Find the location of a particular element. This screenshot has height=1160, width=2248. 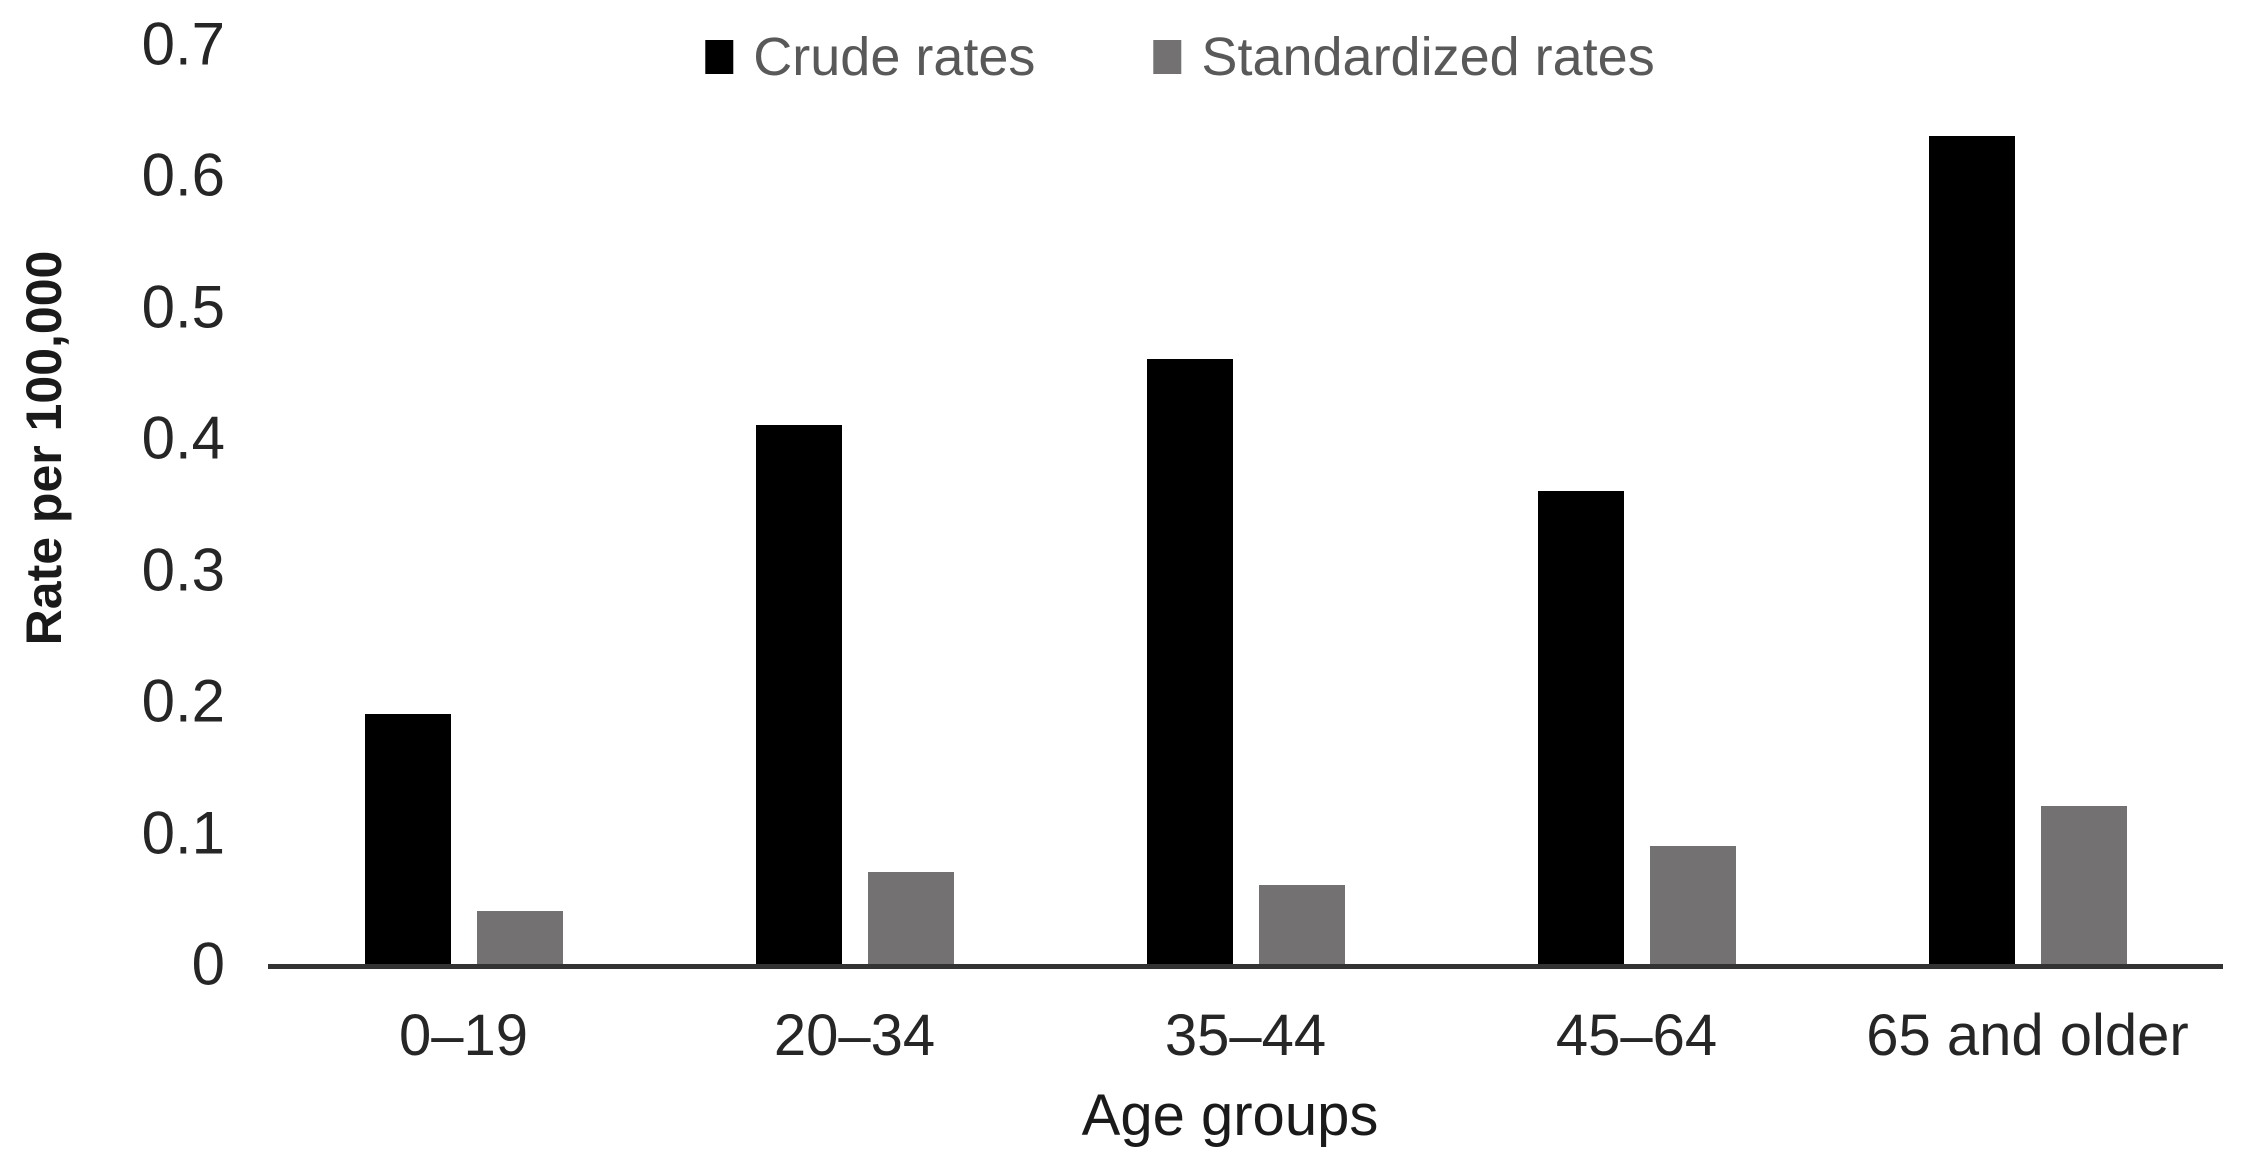

x-tick-label: 35–44 is located at coordinates (1245, 1035).